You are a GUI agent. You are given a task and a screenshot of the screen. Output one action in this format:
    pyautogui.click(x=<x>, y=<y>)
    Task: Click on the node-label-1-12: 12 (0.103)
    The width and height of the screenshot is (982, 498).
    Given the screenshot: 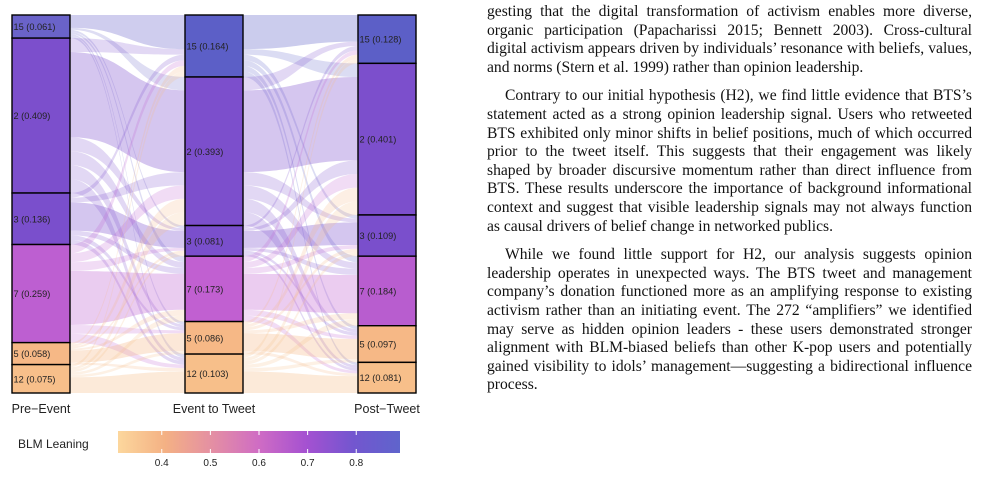 What is the action you would take?
    pyautogui.click(x=208, y=374)
    